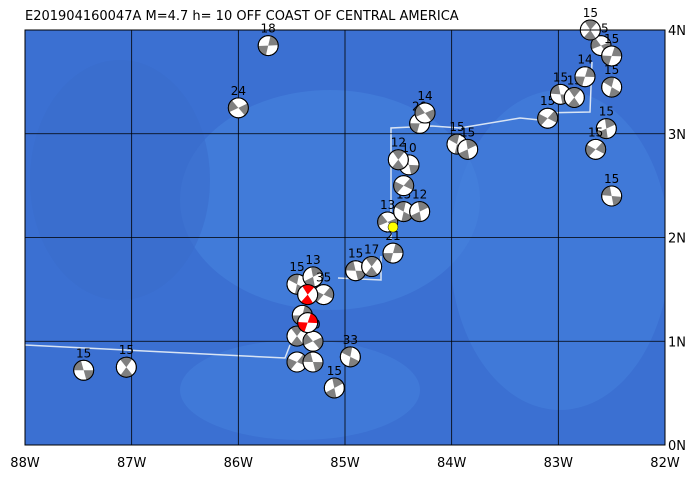 The image size is (685, 479). Describe the element at coordinates (676, 342) in the screenshot. I see `y-tick-label: 1N` at that location.